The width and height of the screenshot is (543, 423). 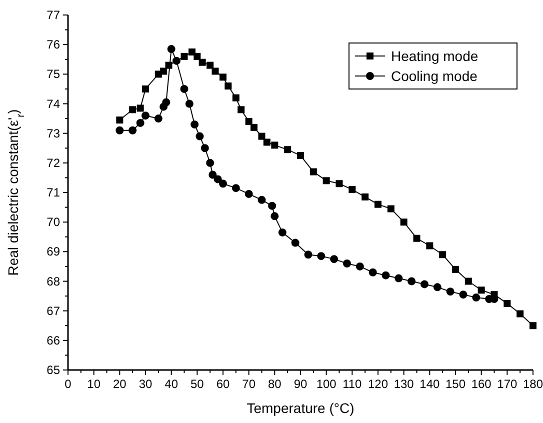 What do you see at coordinates (455, 384) in the screenshot?
I see `x-tick-label: 150` at bounding box center [455, 384].